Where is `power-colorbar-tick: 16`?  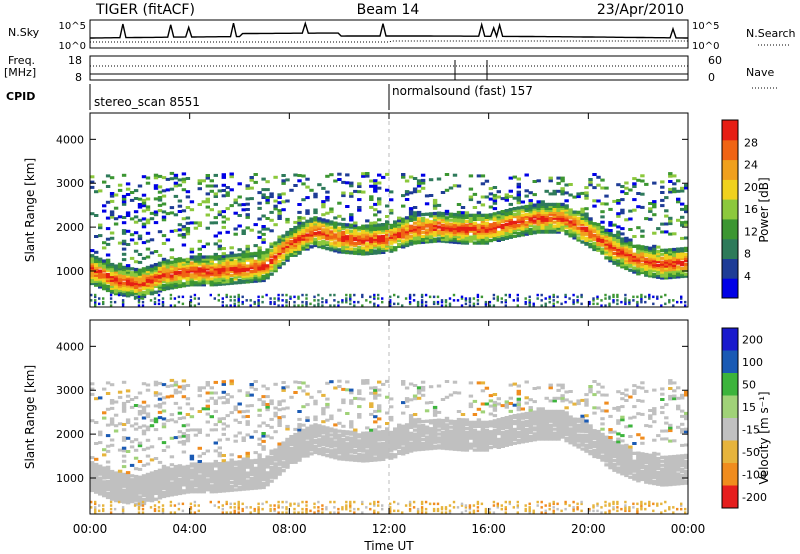
power-colorbar-tick: 16 is located at coordinates (751, 209).